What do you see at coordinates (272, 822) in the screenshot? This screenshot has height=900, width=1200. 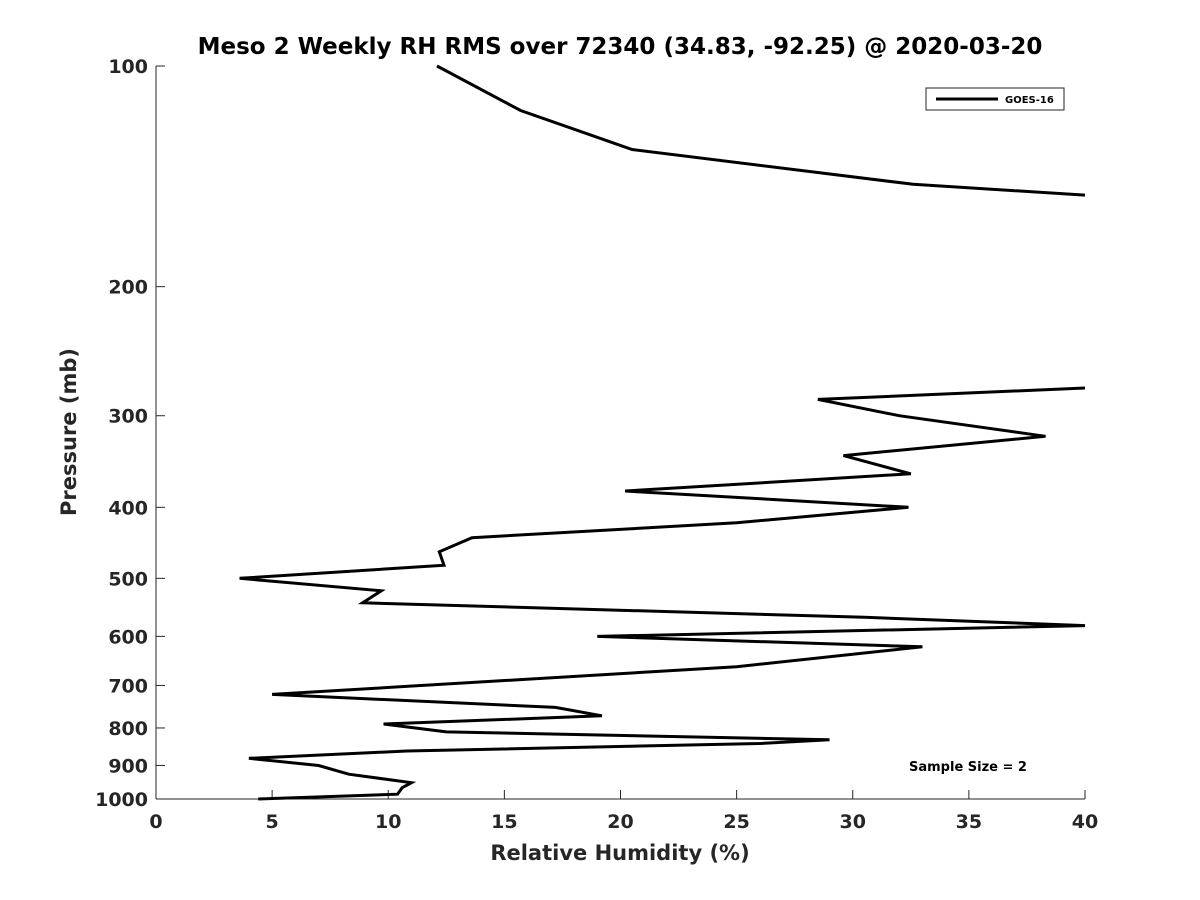 I see `x-tick-label: 5` at bounding box center [272, 822].